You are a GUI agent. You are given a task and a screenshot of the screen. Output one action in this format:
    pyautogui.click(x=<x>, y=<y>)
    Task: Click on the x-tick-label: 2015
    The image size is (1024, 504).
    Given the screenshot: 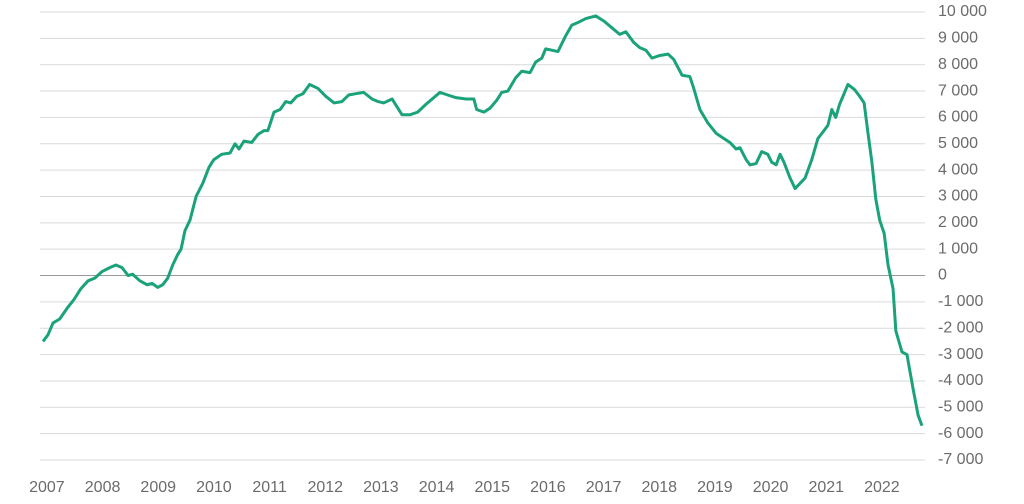 What is the action you would take?
    pyautogui.click(x=492, y=487)
    